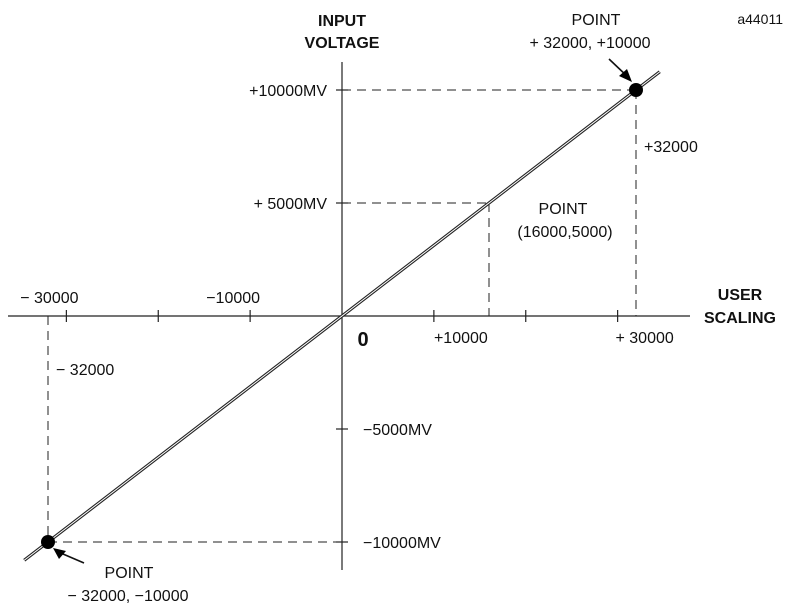 This screenshot has height=610, width=793. I want to click on origin-label: 0, so click(362, 340).